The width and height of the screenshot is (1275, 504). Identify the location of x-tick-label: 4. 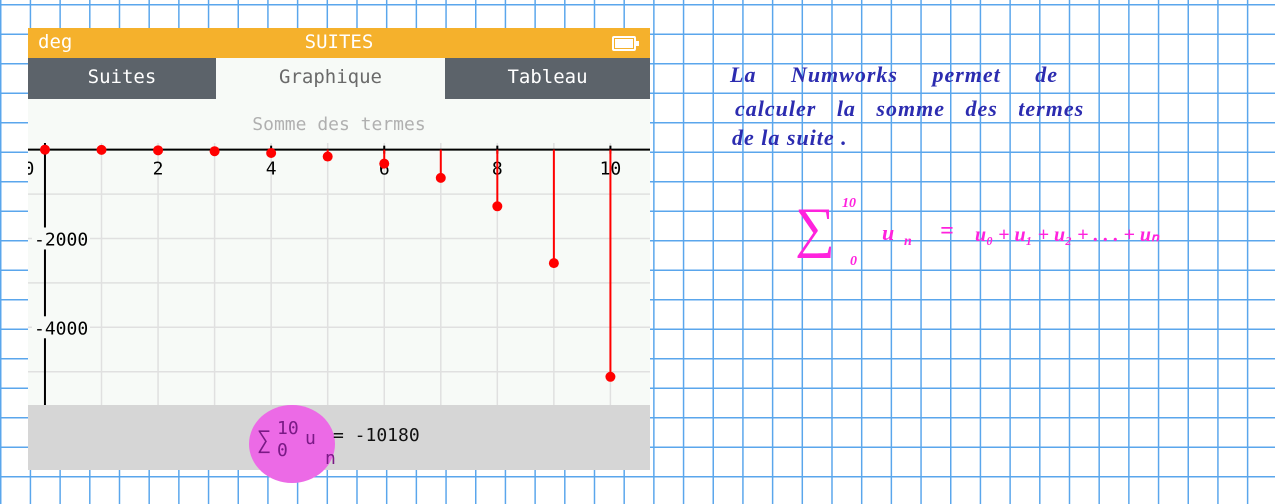
(271, 169).